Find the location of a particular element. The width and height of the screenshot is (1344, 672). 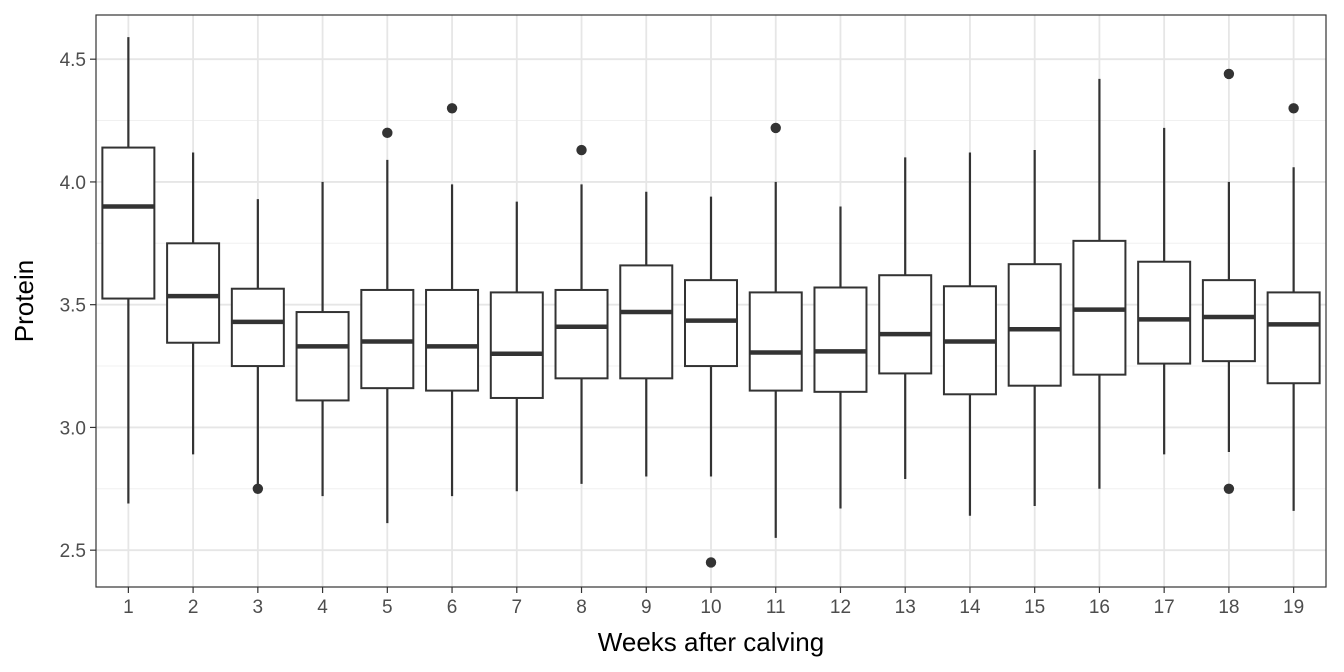

x-tick-label: 3 is located at coordinates (258, 607).